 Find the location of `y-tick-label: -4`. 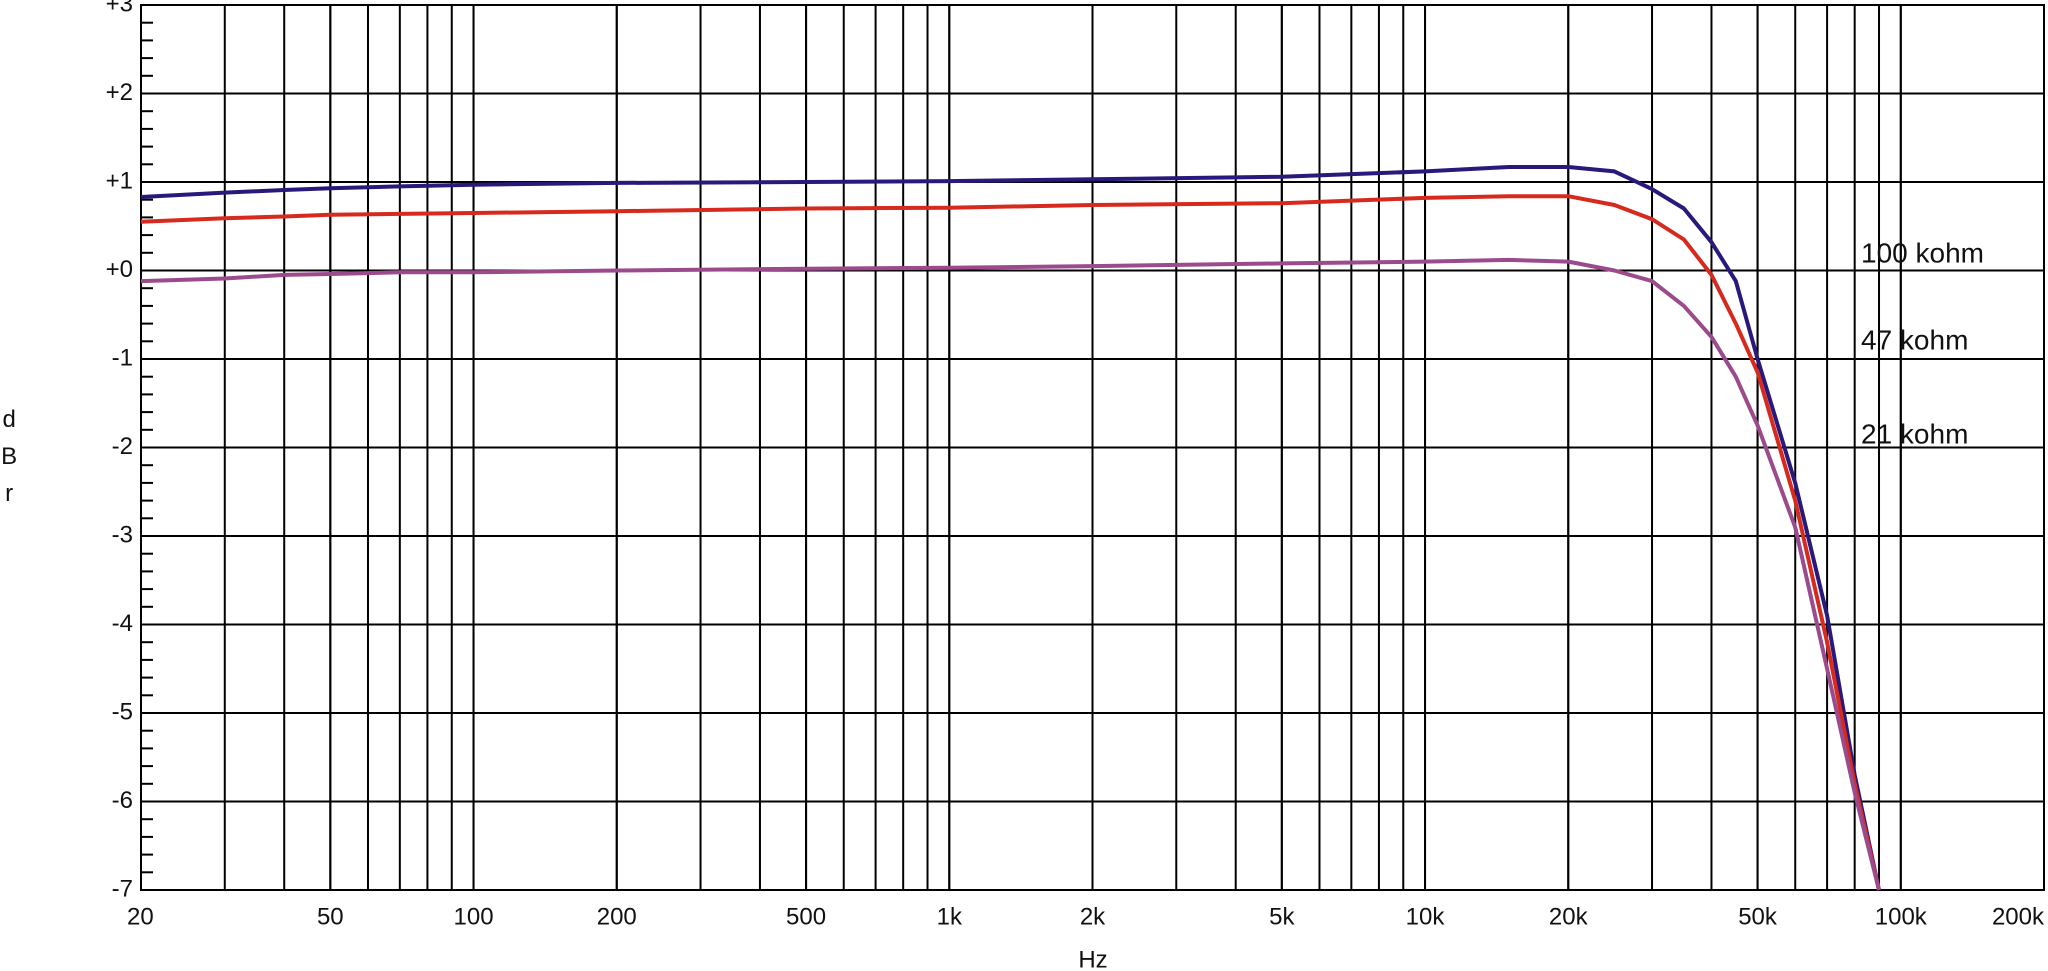

y-tick-label: -4 is located at coordinates (122, 623).